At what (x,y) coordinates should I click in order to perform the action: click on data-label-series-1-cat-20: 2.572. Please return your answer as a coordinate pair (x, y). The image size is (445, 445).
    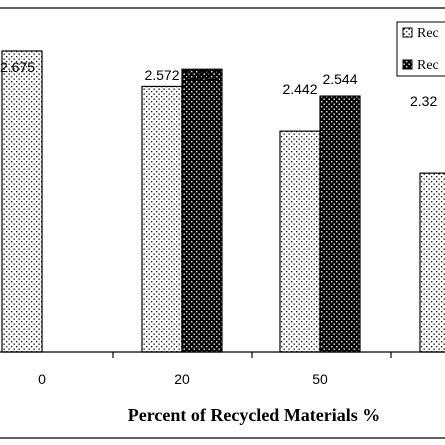
    Looking at the image, I should click on (161, 75).